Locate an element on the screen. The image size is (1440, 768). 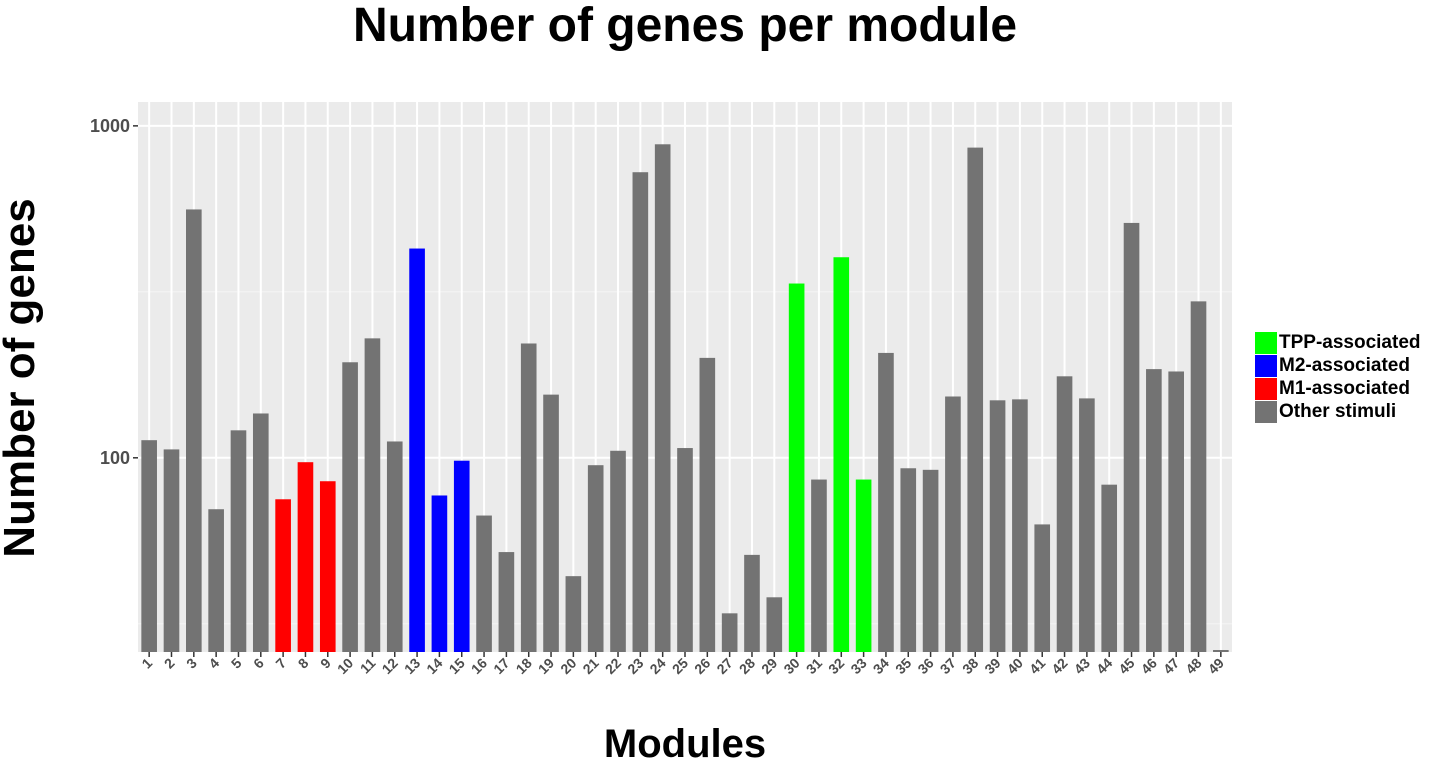
x-tick-label: 29 is located at coordinates (769, 666).